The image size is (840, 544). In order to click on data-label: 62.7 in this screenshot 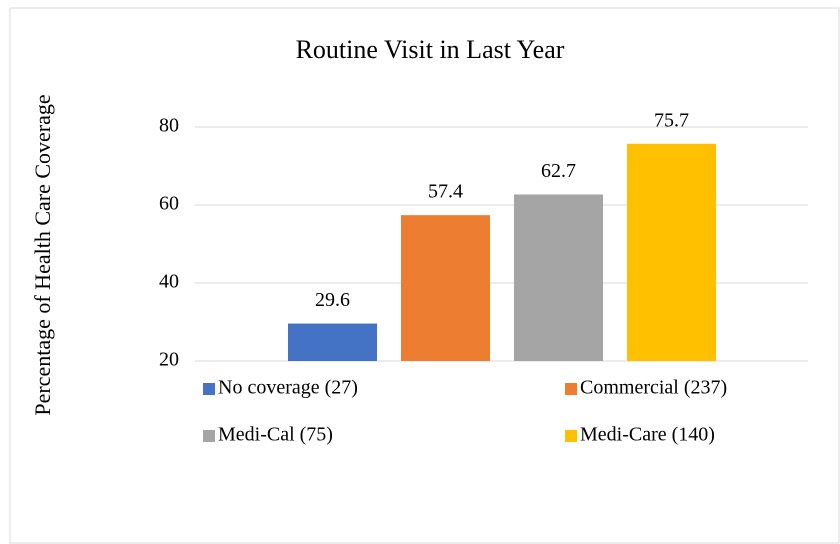, I will do `click(558, 171)`.